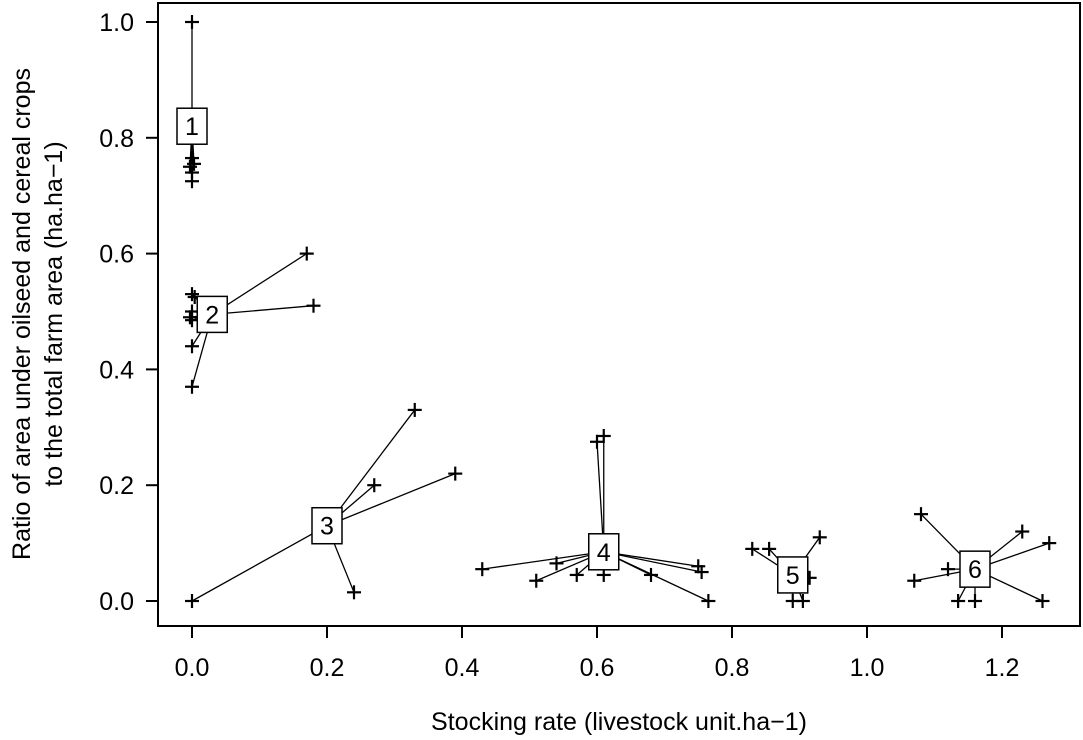  I want to click on cluster-label-text: 3, so click(327, 527).